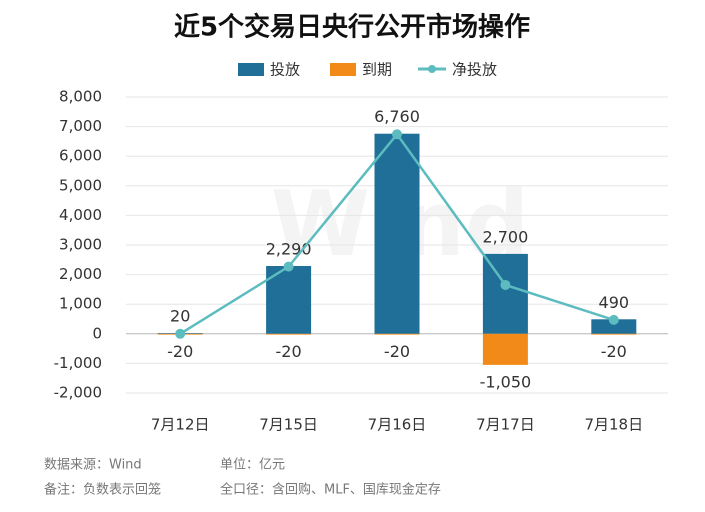 The width and height of the screenshot is (705, 512). What do you see at coordinates (506, 381) in the screenshot?
I see `data-label: -1,050` at bounding box center [506, 381].